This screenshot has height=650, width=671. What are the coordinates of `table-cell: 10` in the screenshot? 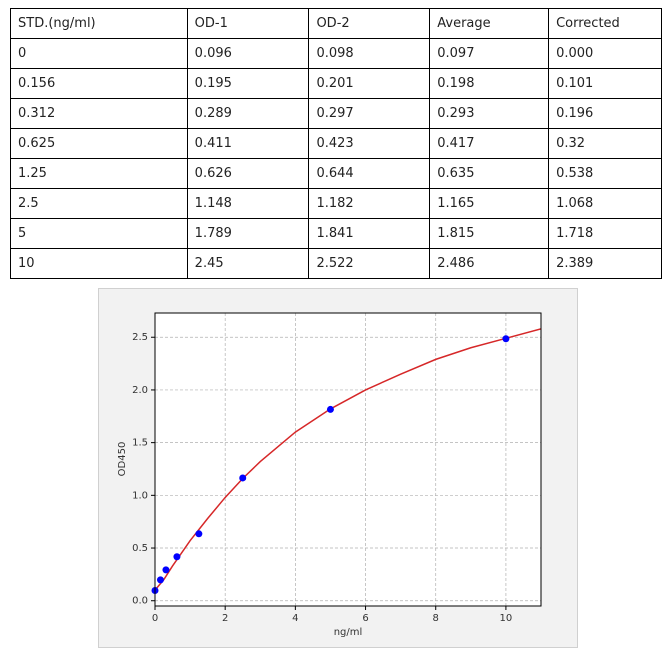 It's located at (99, 263).